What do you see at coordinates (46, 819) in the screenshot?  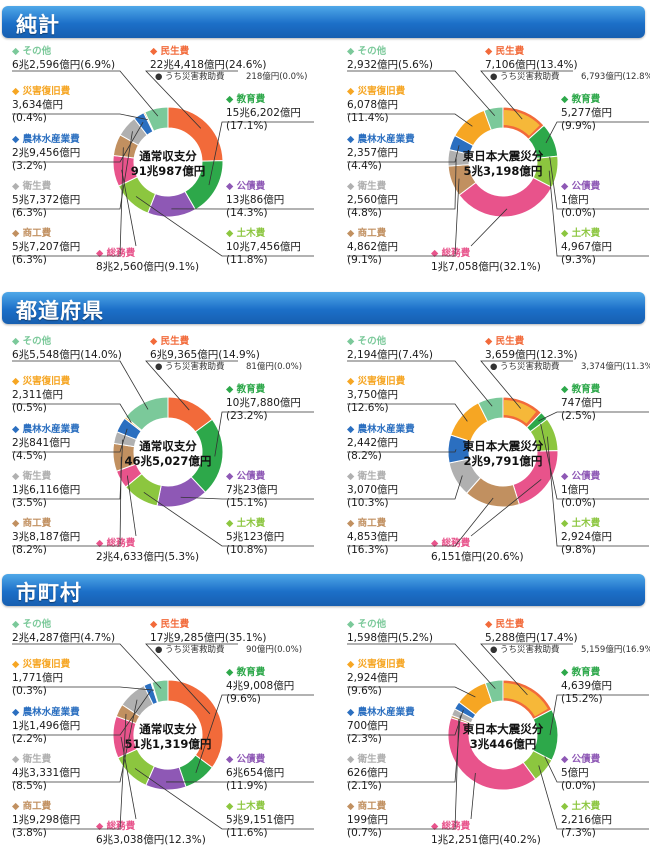 I see `value-commerce: 1兆9,298億円` at bounding box center [46, 819].